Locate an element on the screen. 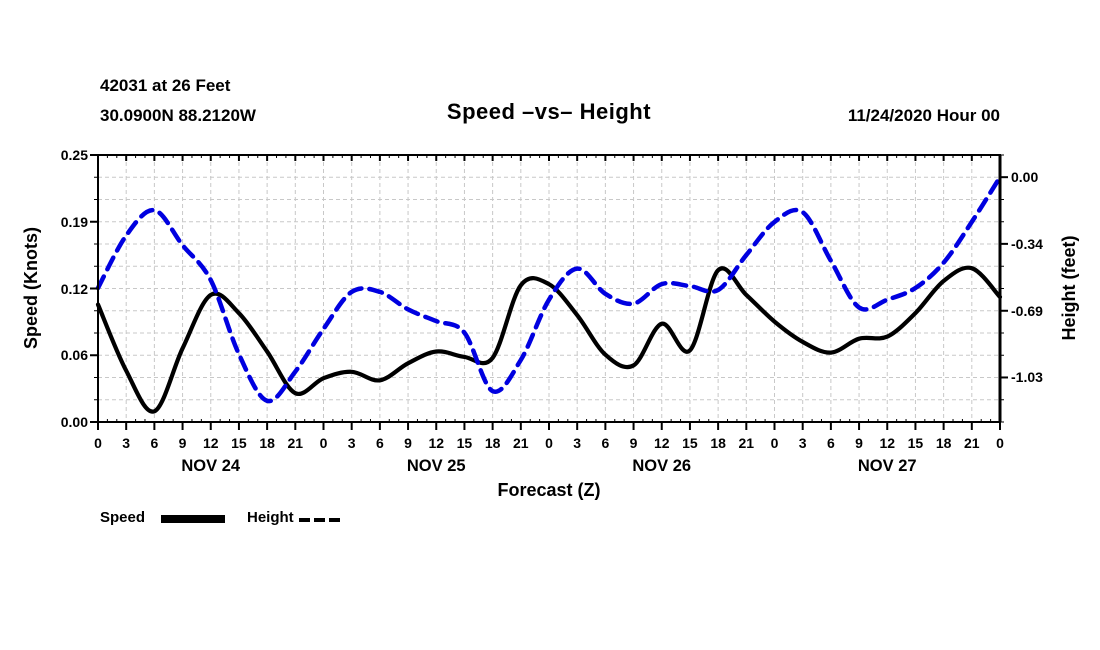 The height and width of the screenshot is (650, 1100). legend-label-height: Height is located at coordinates (270, 517).